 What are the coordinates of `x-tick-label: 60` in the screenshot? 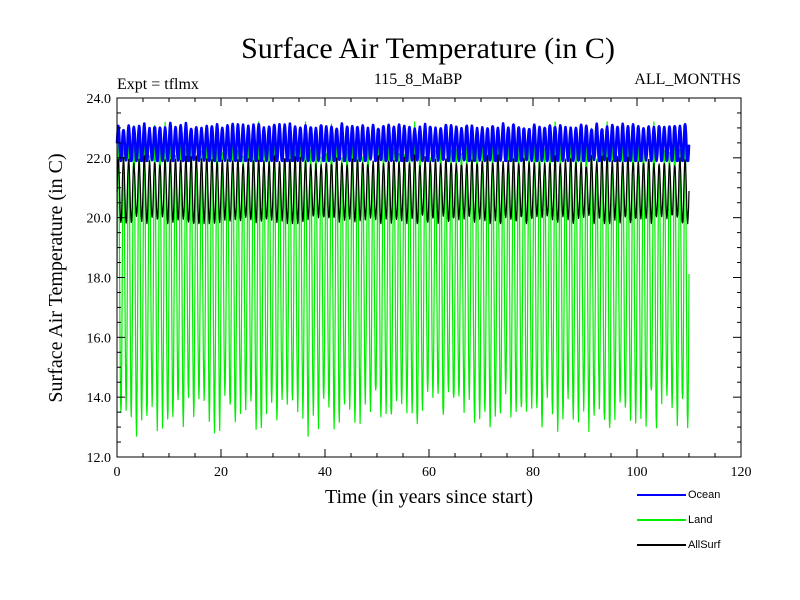 It's located at (429, 472).